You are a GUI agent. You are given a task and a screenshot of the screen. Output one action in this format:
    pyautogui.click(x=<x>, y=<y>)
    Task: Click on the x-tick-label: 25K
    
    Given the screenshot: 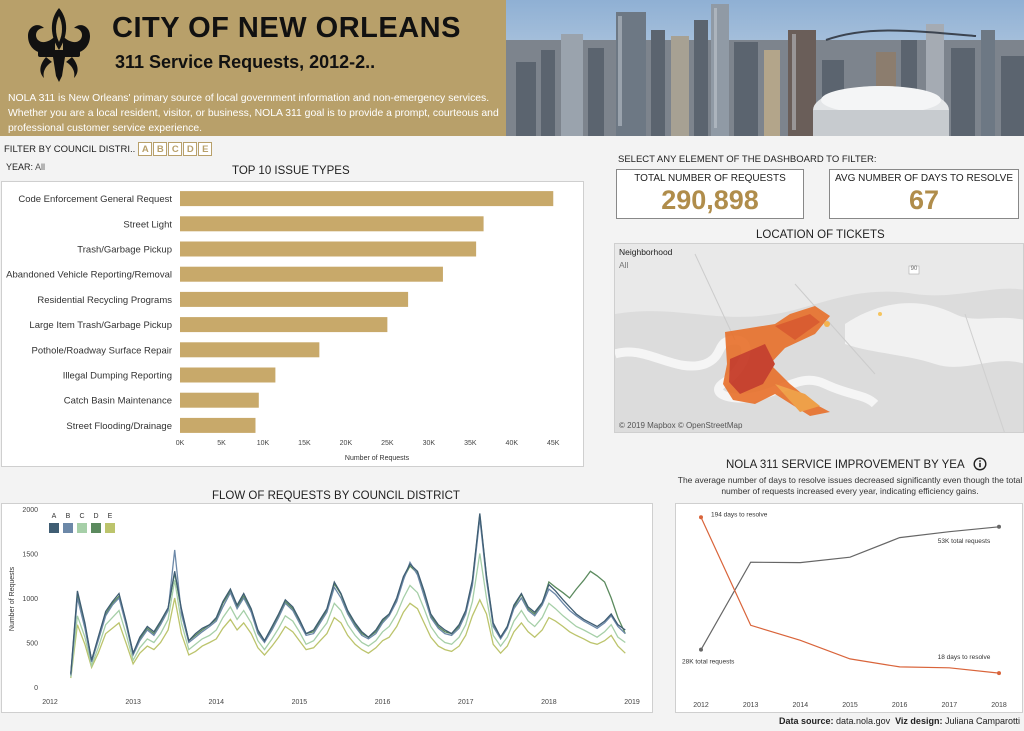 What is the action you would take?
    pyautogui.click(x=387, y=443)
    